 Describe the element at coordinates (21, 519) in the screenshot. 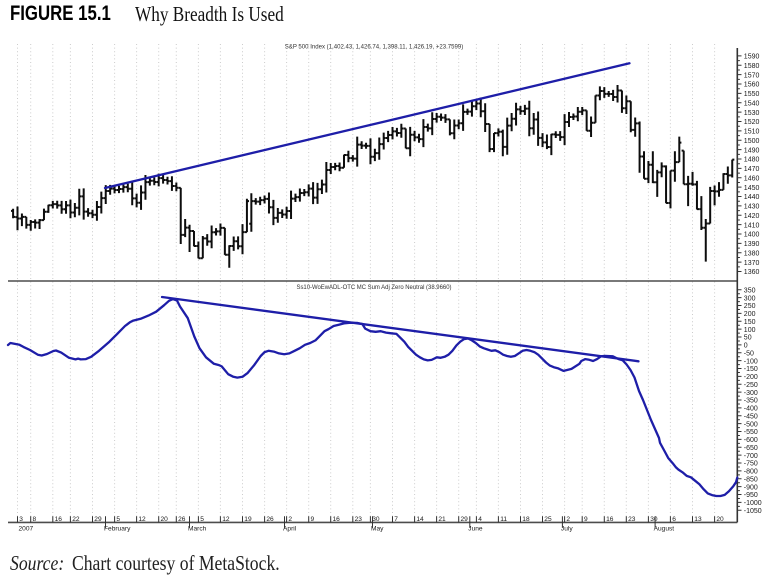

I see `svg-text: 3` at that location.